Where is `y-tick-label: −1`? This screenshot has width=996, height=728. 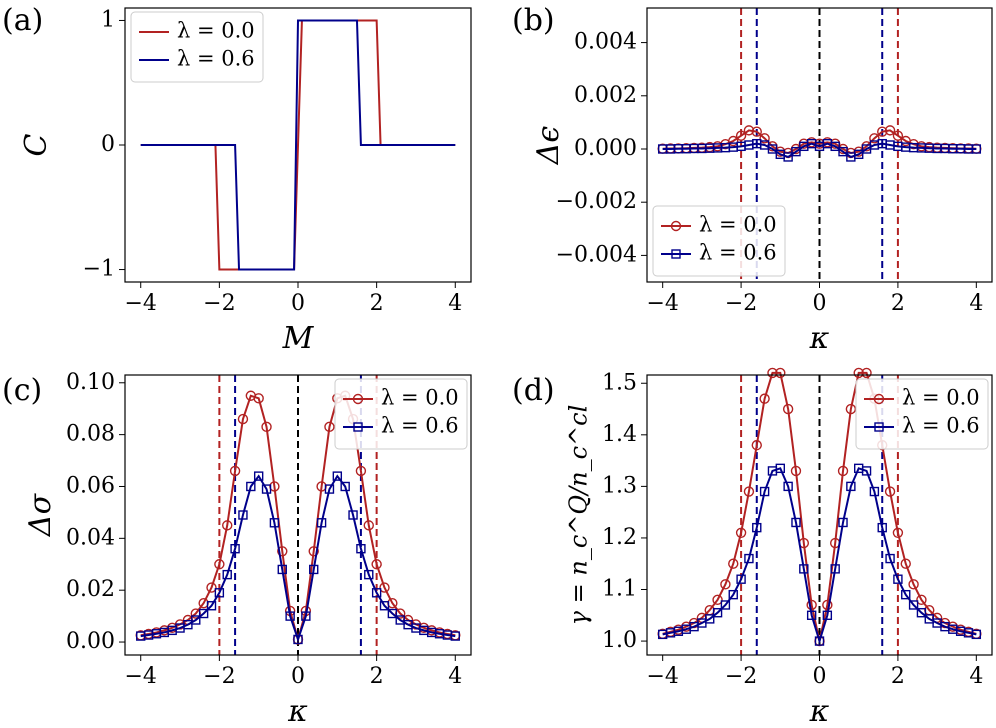
y-tick-label: −1 is located at coordinates (99, 269).